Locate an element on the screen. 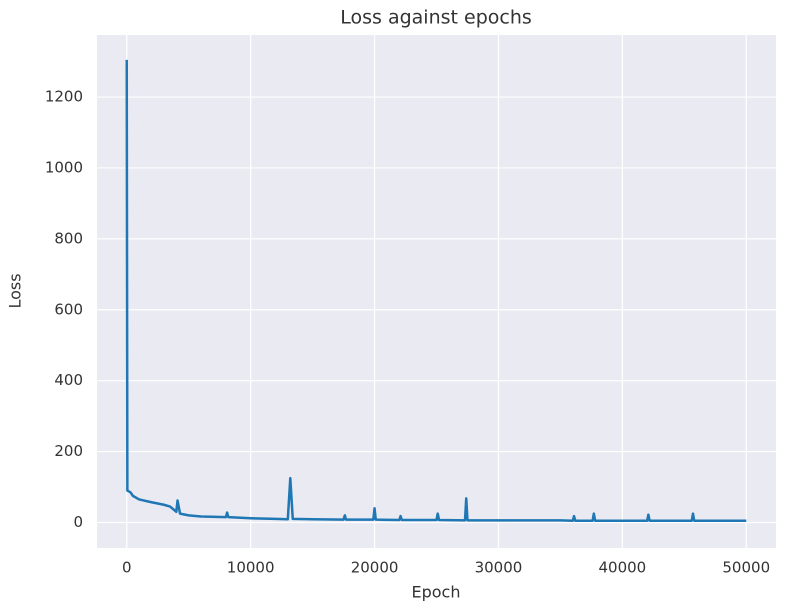  y-tick-label: 800 is located at coordinates (68, 238).